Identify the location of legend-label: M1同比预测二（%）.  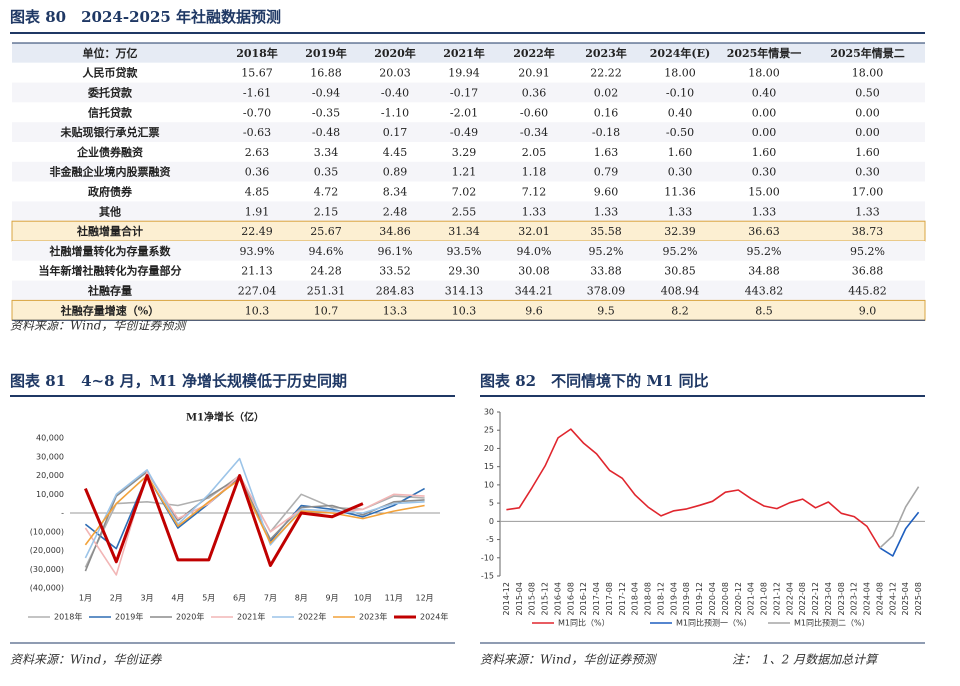
(832, 623).